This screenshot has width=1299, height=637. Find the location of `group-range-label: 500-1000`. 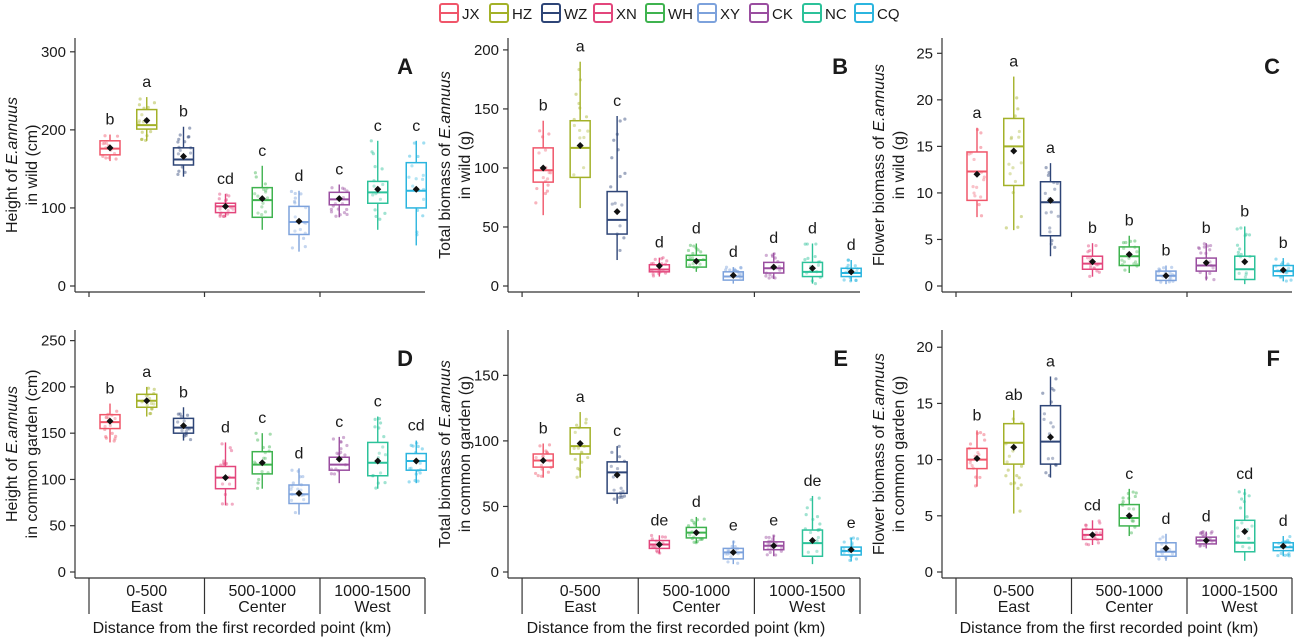

group-range-label: 500-1000 is located at coordinates (697, 591).